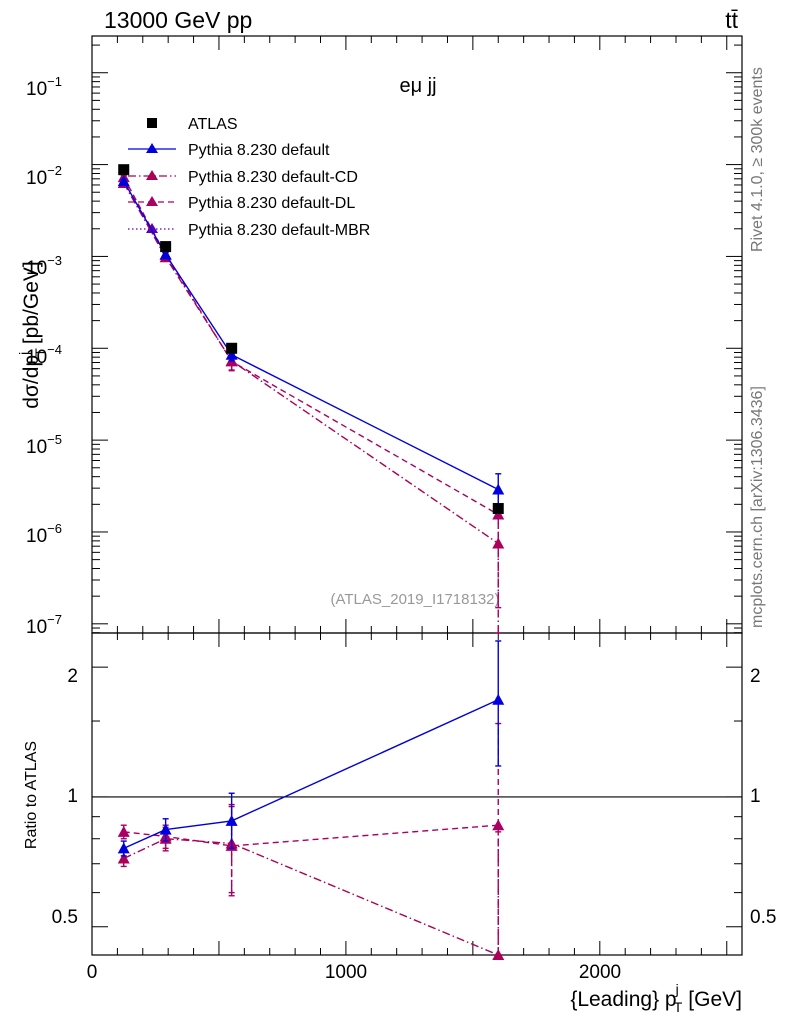 Image resolution: width=786 pixels, height=1024 pixels. What do you see at coordinates (757, 507) in the screenshot?
I see `mcplots-label: mcplots.cern.ch [arXiv:1306.3436]` at bounding box center [757, 507].